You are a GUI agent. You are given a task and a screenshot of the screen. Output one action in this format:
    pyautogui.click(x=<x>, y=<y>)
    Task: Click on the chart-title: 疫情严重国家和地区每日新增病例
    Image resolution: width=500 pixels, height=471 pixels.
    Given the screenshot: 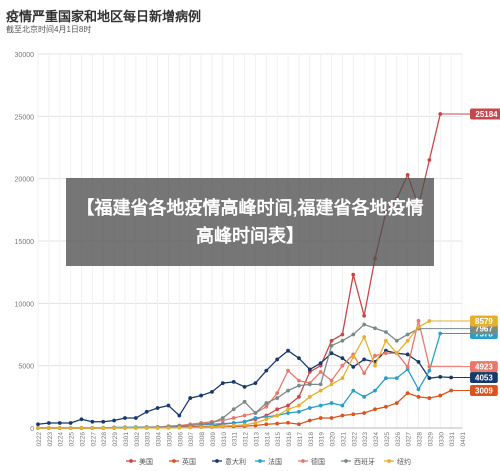 What is the action you would take?
    pyautogui.click(x=104, y=16)
    